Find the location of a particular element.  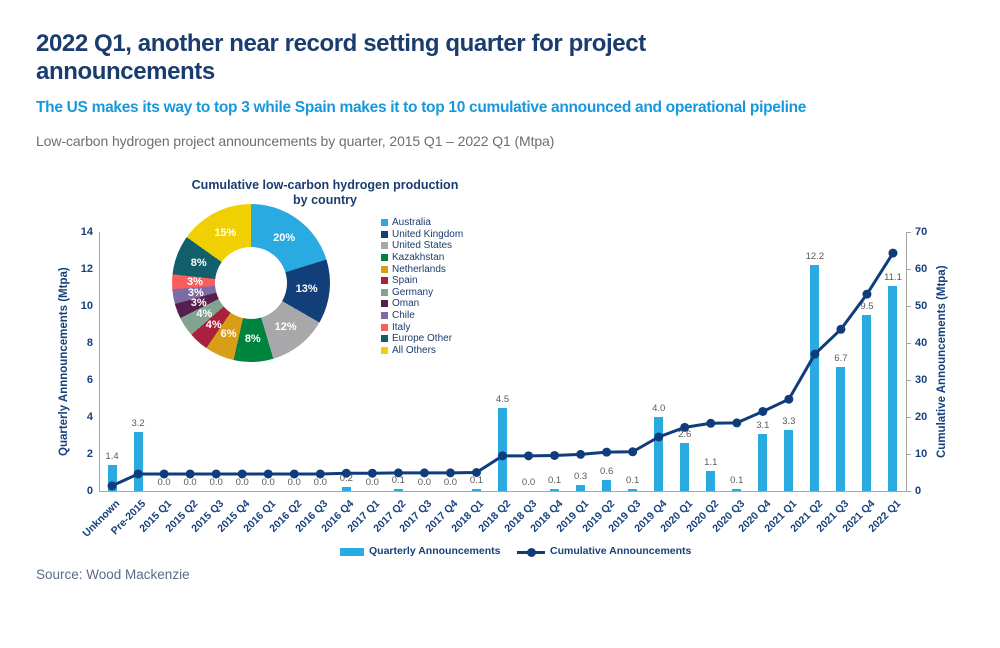

y-tick-label: 70 is located at coordinates (921, 232).